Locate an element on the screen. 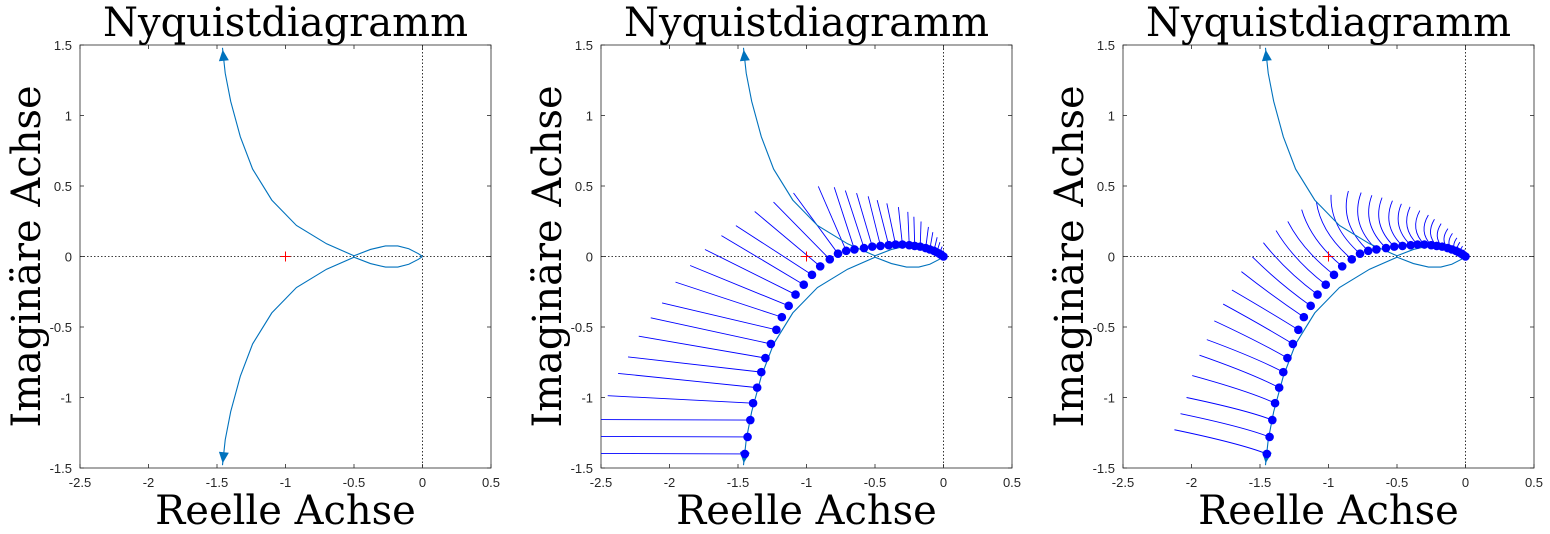  x-tick-label: -1 is located at coordinates (1329, 482).